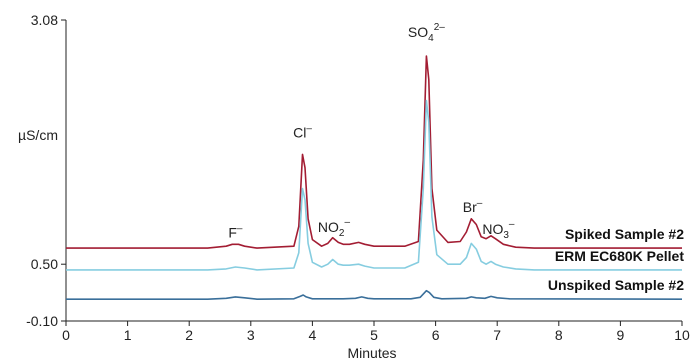 This screenshot has height=361, width=690. I want to click on peak-ion-name: F, so click(232, 233).